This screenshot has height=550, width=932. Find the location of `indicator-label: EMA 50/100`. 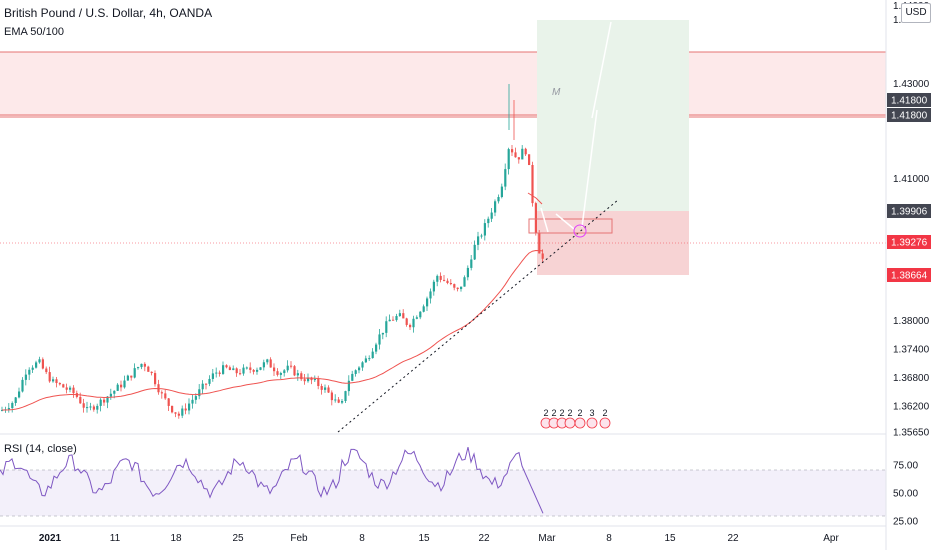

indicator-label: EMA 50/100 is located at coordinates (34, 32).